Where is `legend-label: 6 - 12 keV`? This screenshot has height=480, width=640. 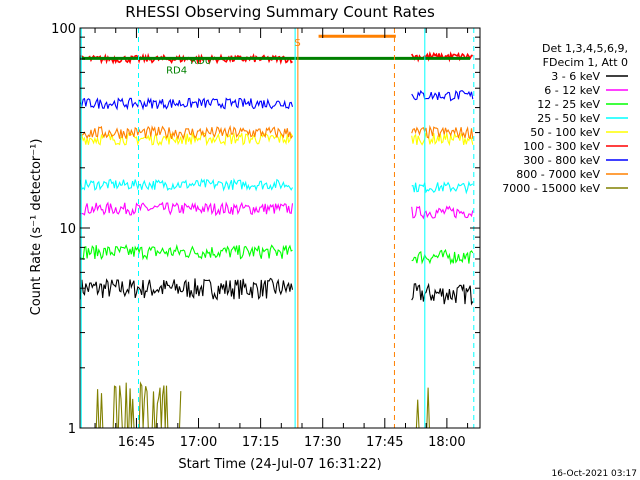 legend-label: 6 - 12 keV is located at coordinates (572, 90).